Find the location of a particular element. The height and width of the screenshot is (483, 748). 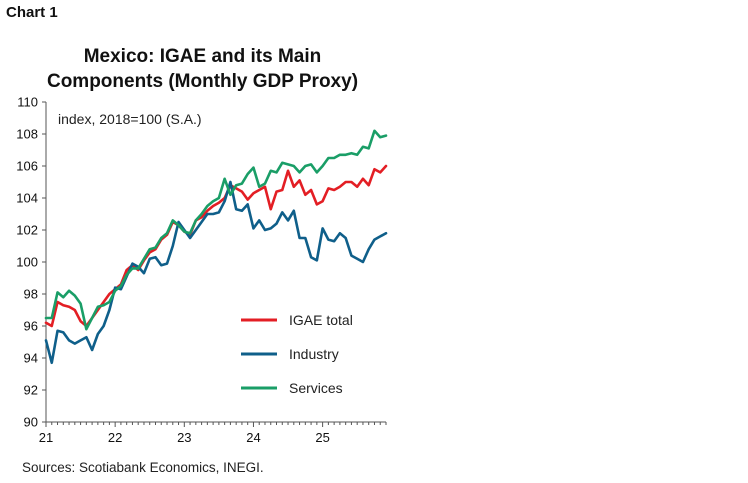

y-tick-label: 102 is located at coordinates (27, 230).